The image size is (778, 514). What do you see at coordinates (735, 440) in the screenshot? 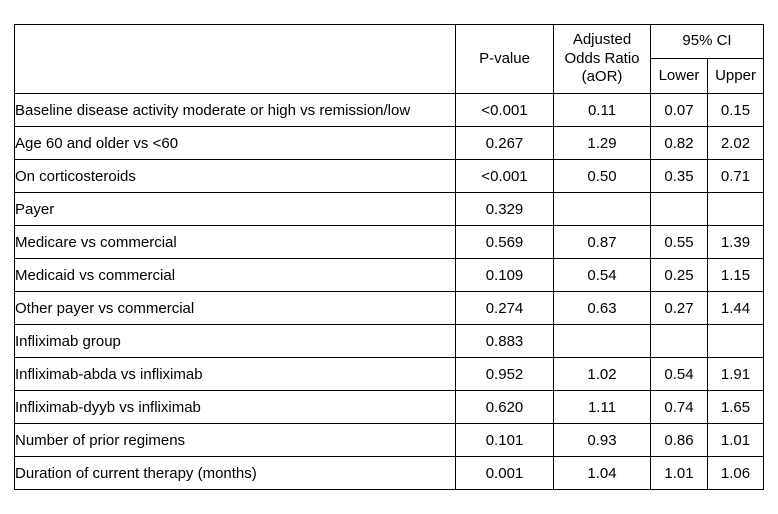
I see `ci-upper-cell: 1.01` at bounding box center [735, 440].